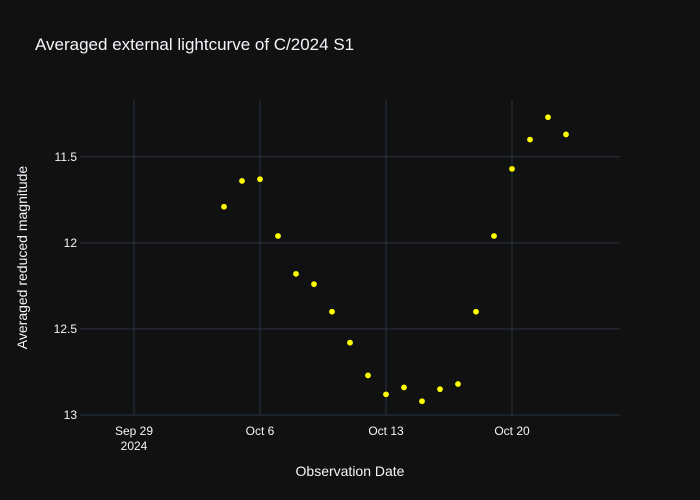  Describe the element at coordinates (71, 243) in the screenshot. I see `y-tick-label: 12` at that location.